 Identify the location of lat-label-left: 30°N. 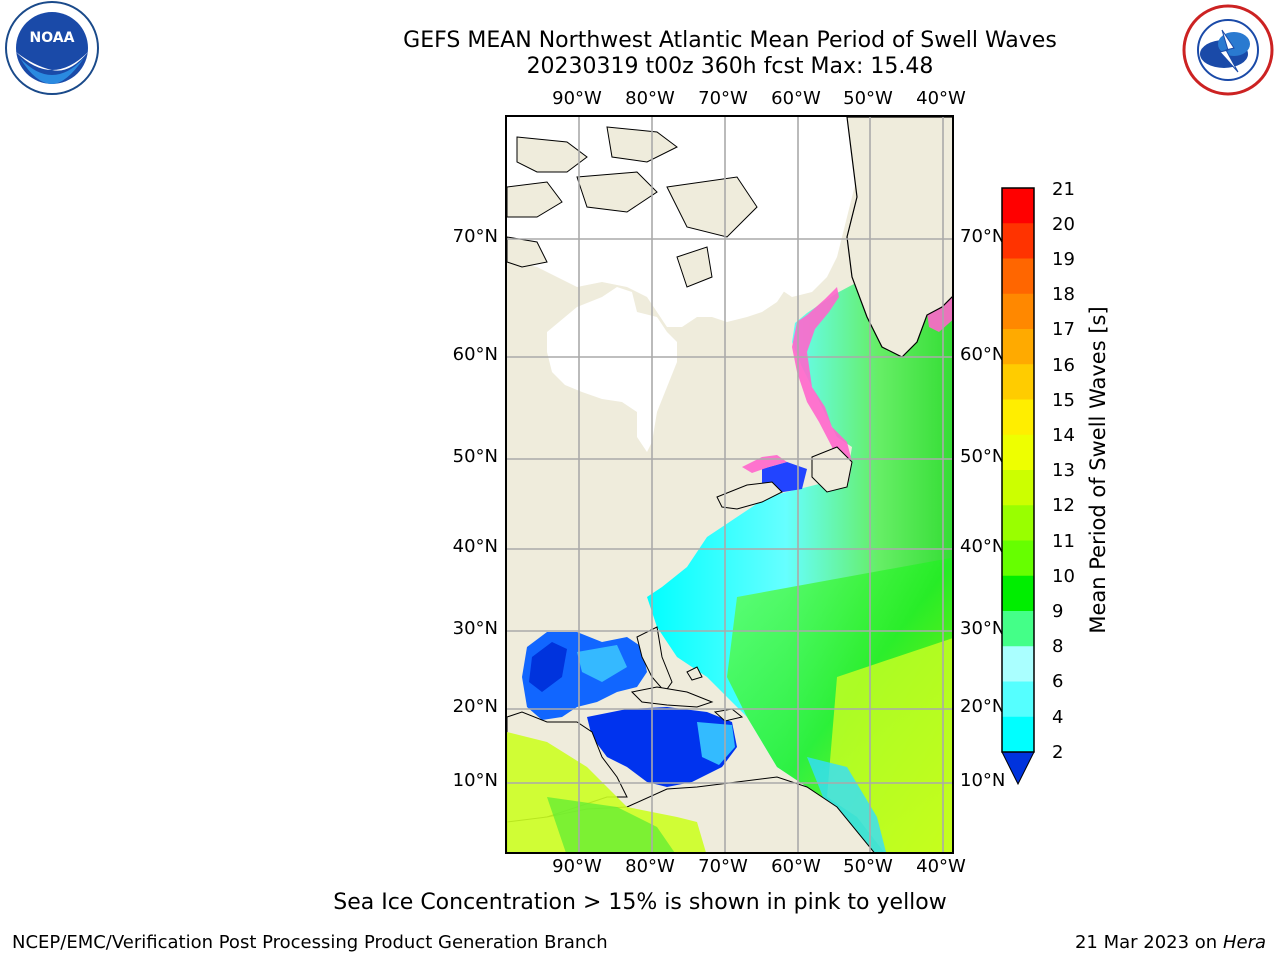
(475, 628).